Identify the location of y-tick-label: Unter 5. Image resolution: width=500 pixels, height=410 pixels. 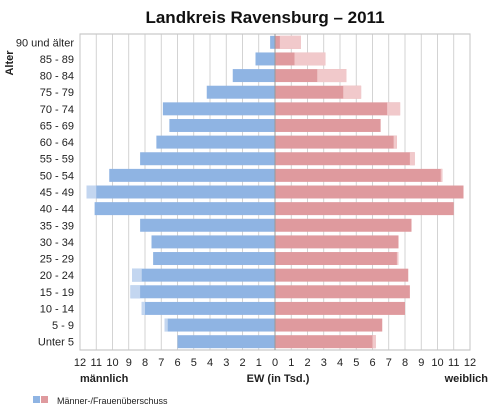
(56, 343).